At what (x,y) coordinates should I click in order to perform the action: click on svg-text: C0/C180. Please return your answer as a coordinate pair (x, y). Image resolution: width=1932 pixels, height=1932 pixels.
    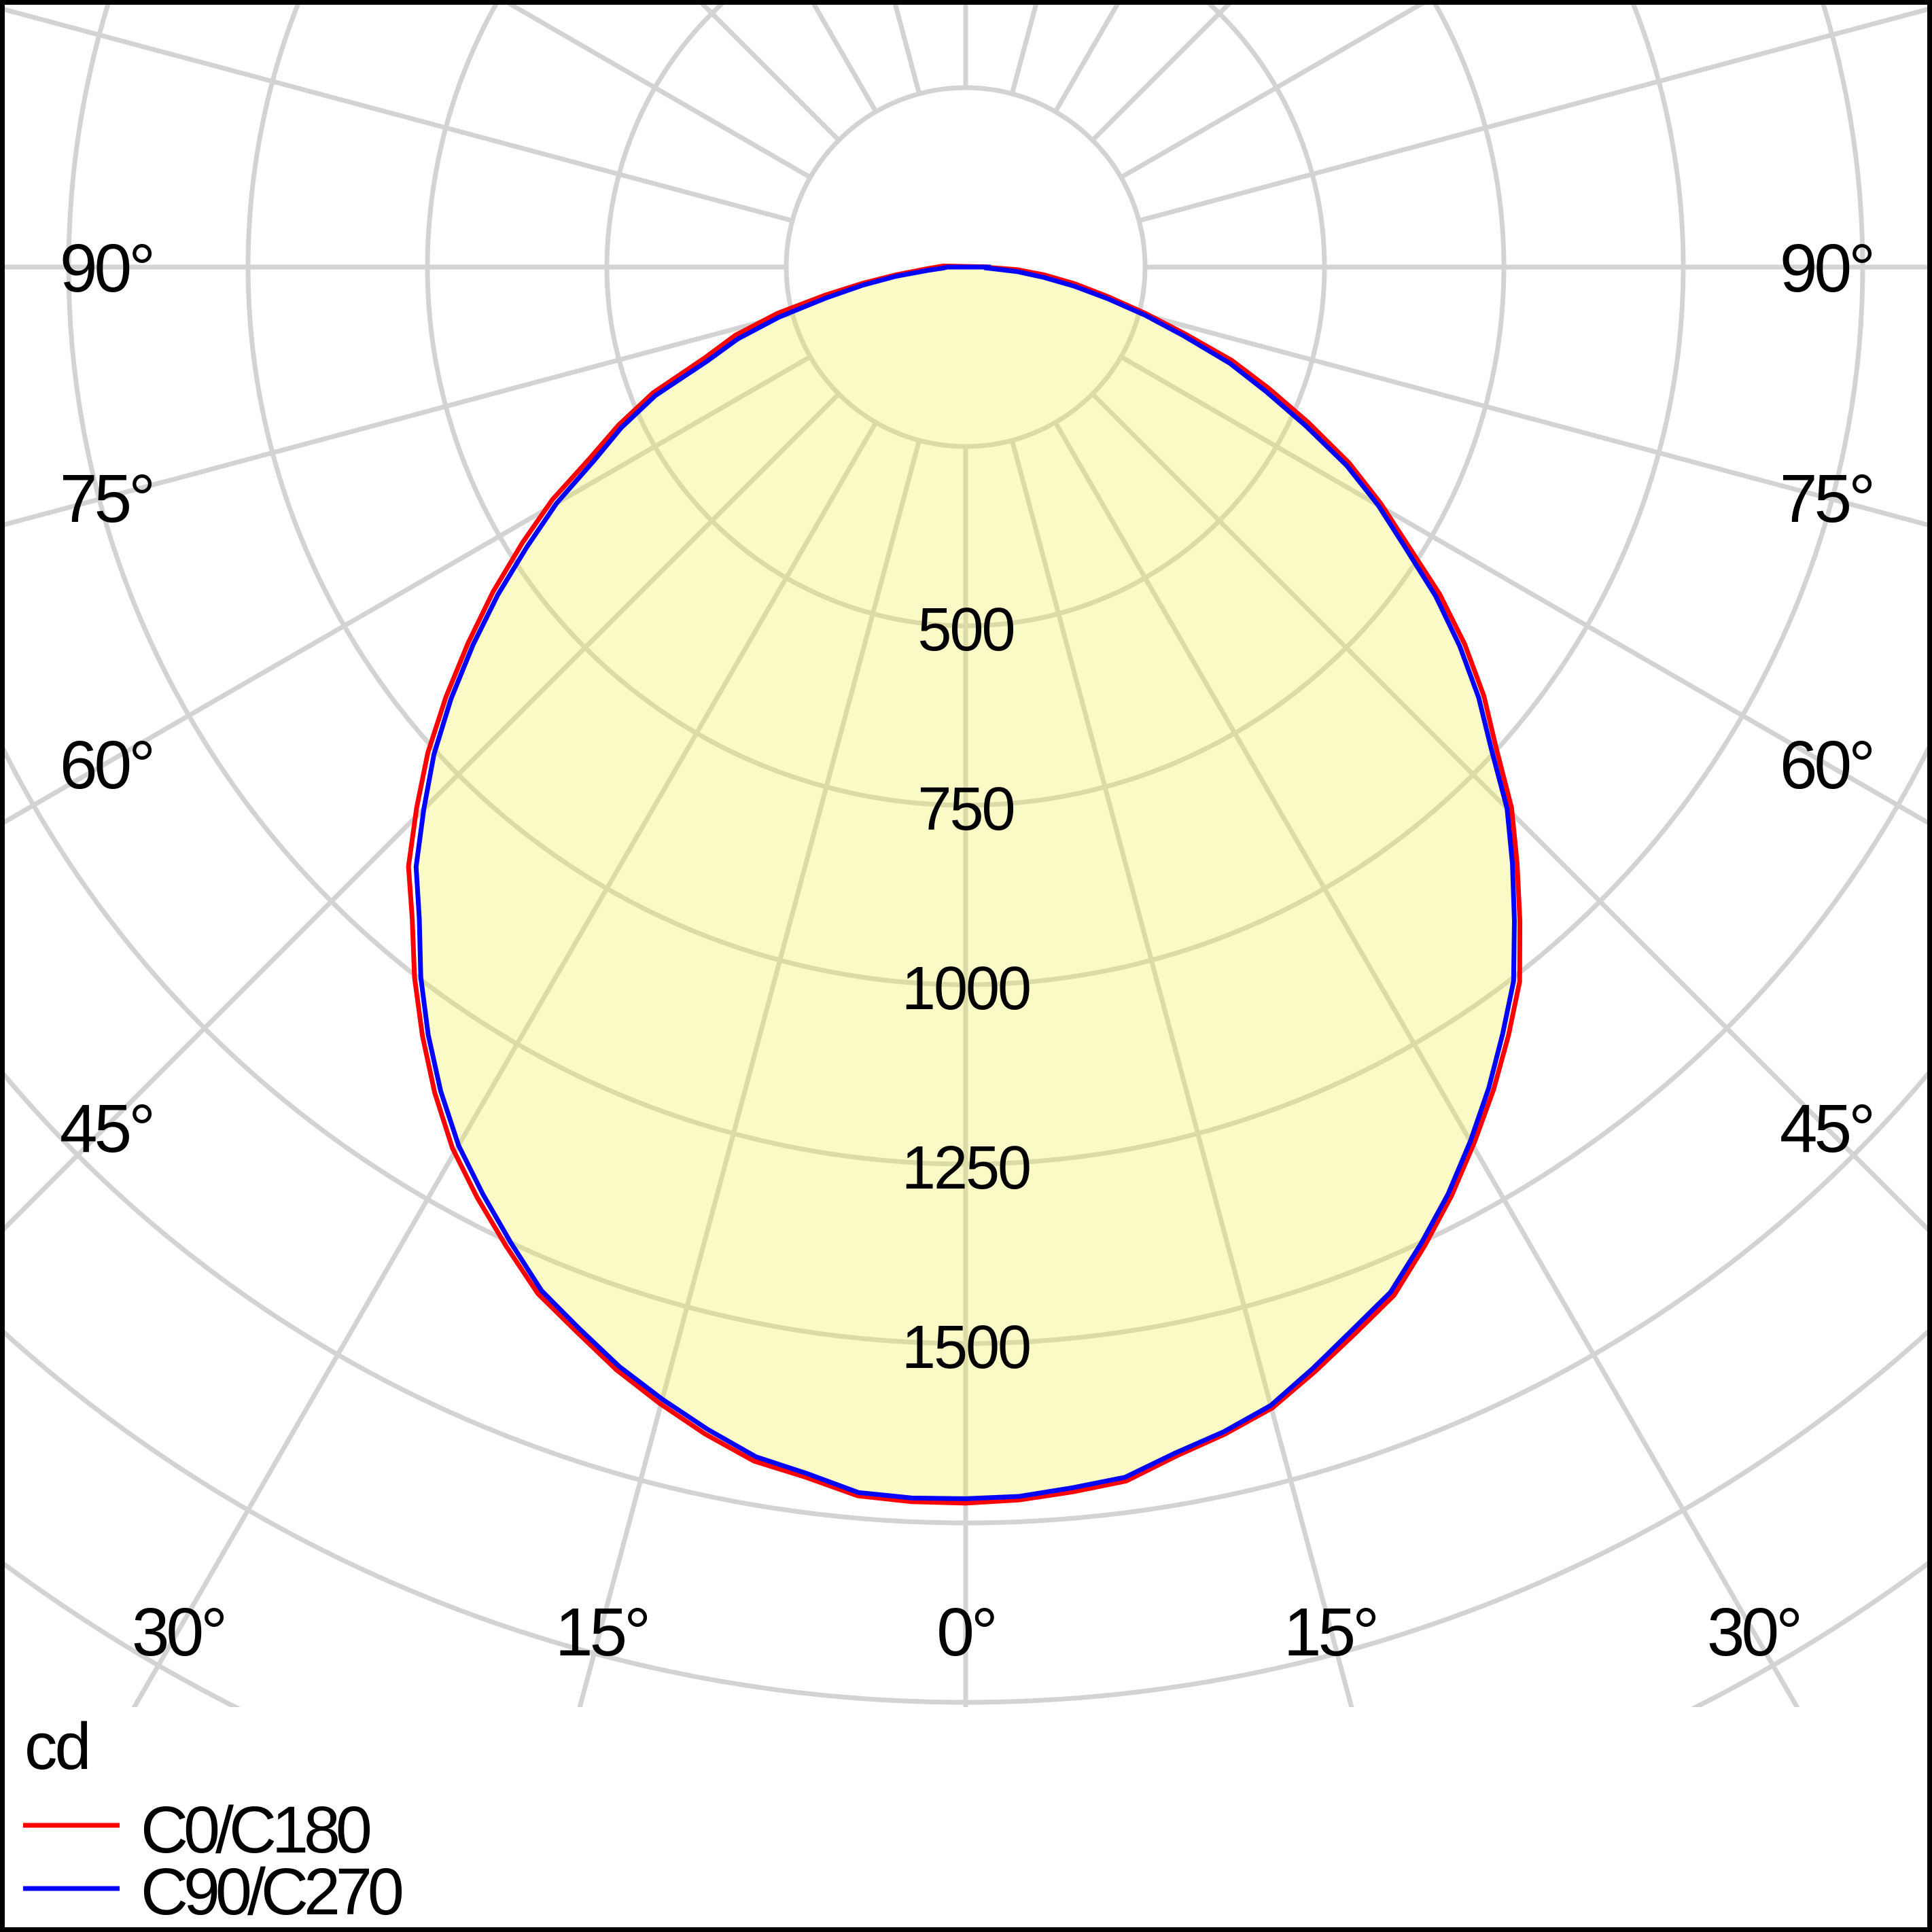
    Looking at the image, I should click on (255, 1830).